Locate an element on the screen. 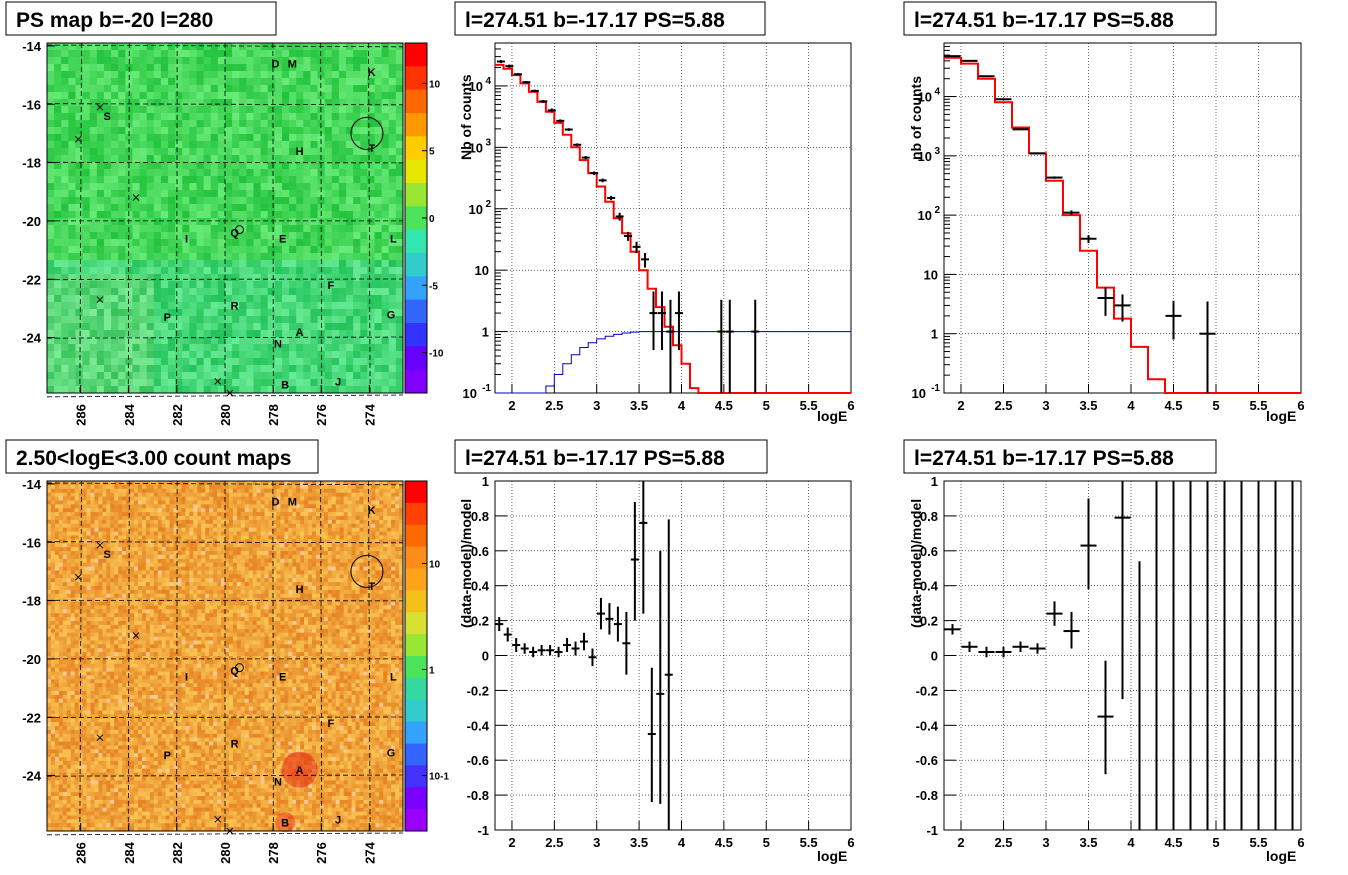 The height and width of the screenshot is (875, 1348). spec-left-title-box: l=274.51 b=-17.17 PS=5.88 is located at coordinates (610, 18).